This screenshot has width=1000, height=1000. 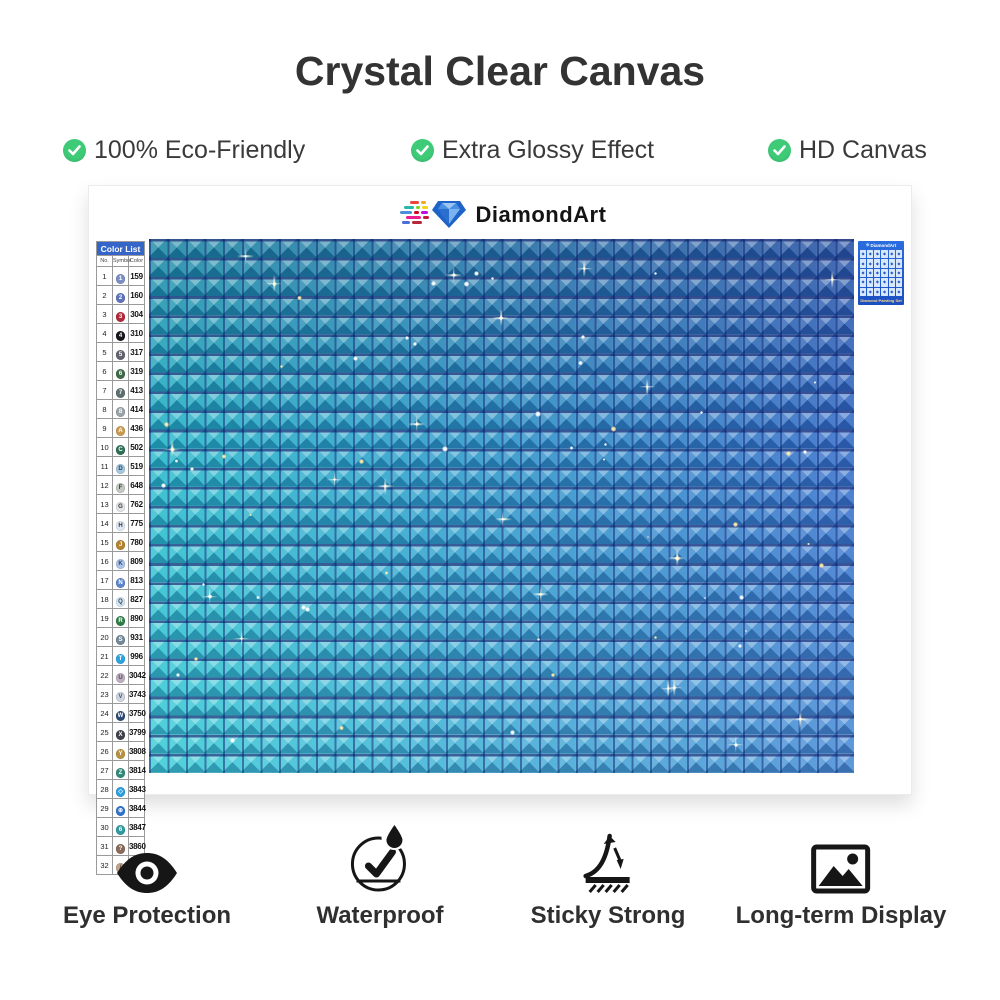 What do you see at coordinates (104, 675) in the screenshot?
I see `row-no: 22` at bounding box center [104, 675].